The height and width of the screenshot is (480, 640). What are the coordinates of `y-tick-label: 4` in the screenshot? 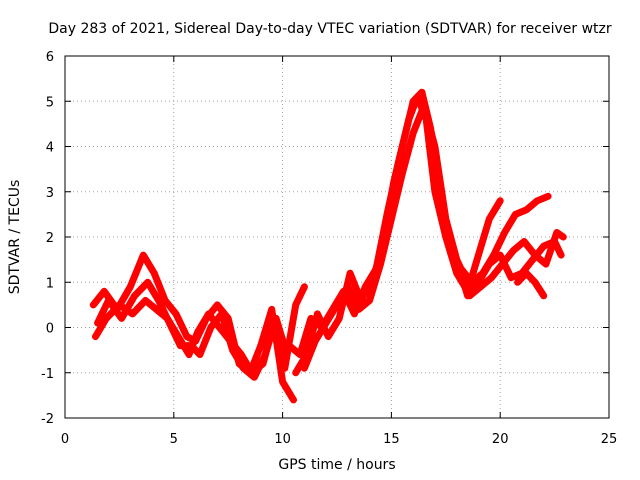 It's located at (50, 148).